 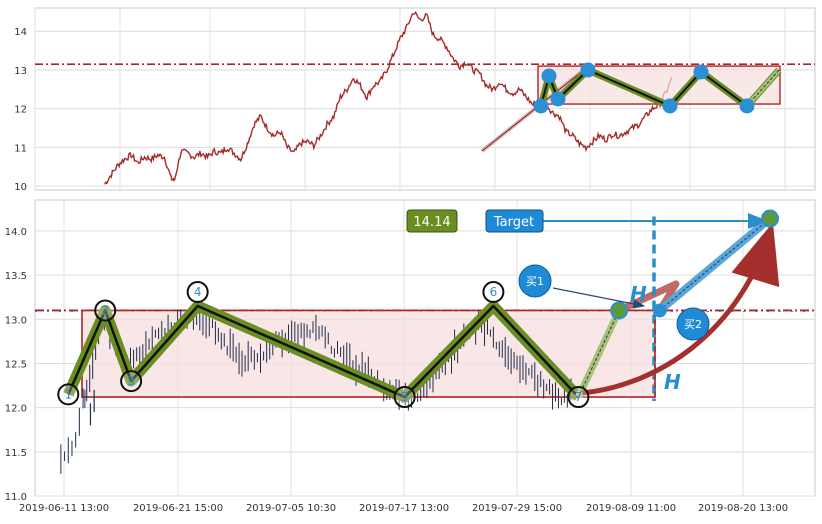 I want to click on pattern-point-label: 5, so click(x=405, y=397).